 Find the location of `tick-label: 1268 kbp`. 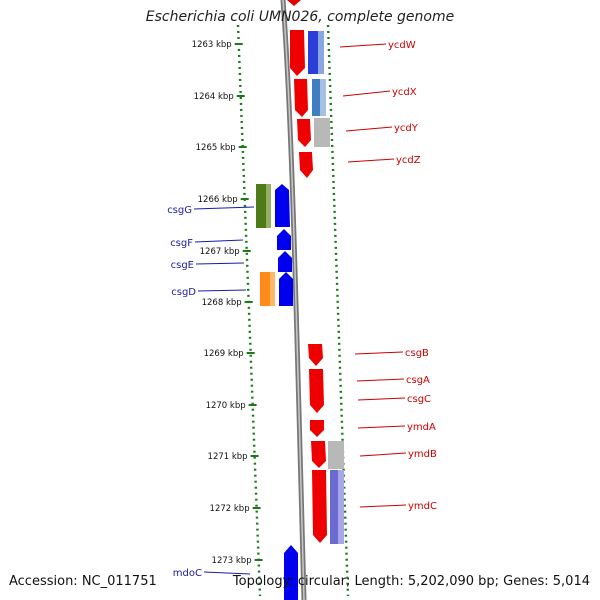

tick-label: 1268 kbp is located at coordinates (222, 303).